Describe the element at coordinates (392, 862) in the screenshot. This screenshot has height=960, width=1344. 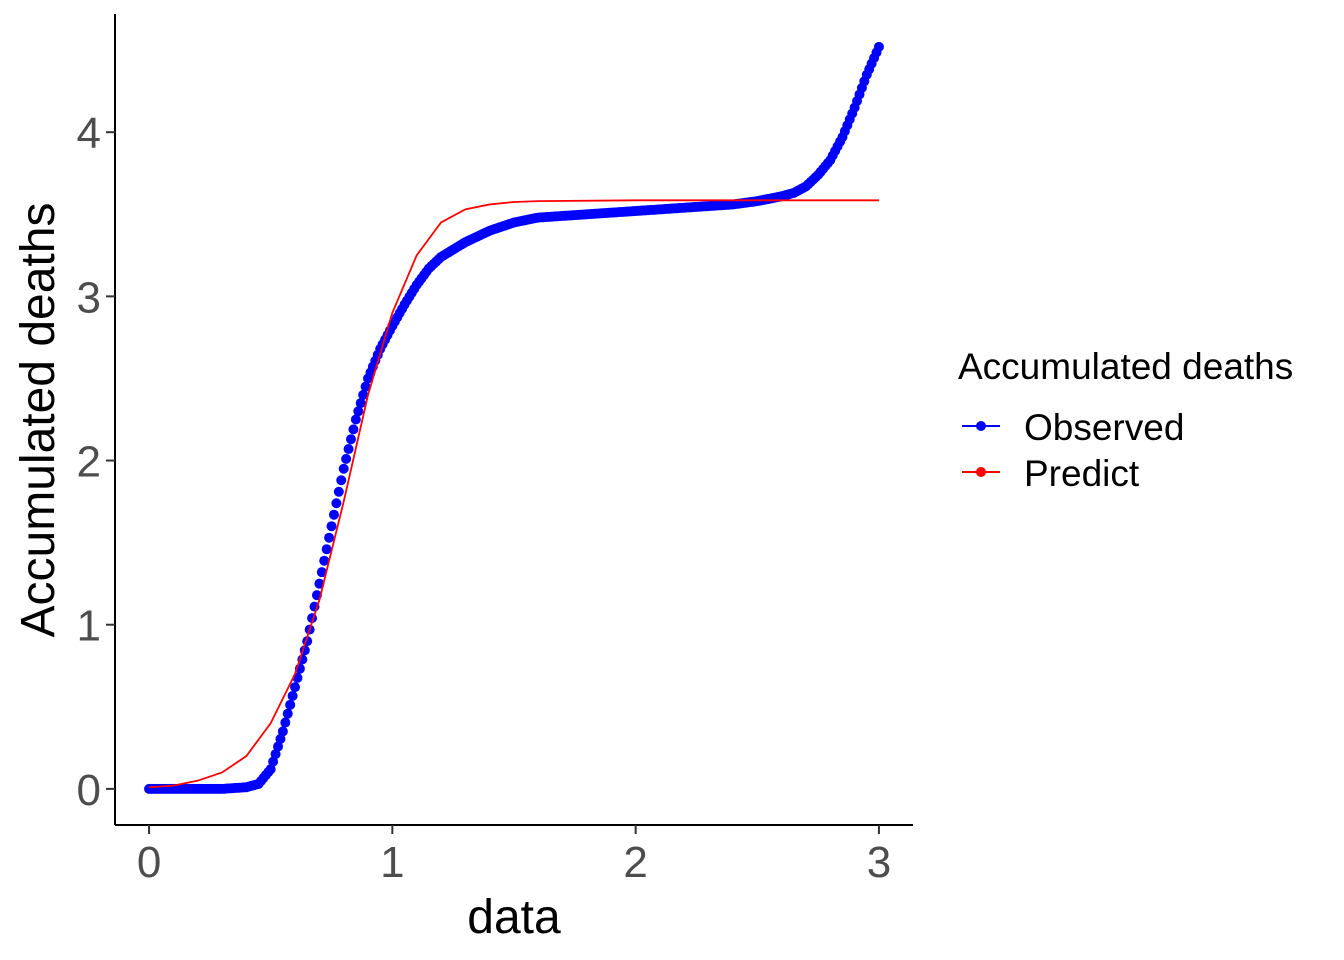
I see `x-tick-label: 1` at that location.